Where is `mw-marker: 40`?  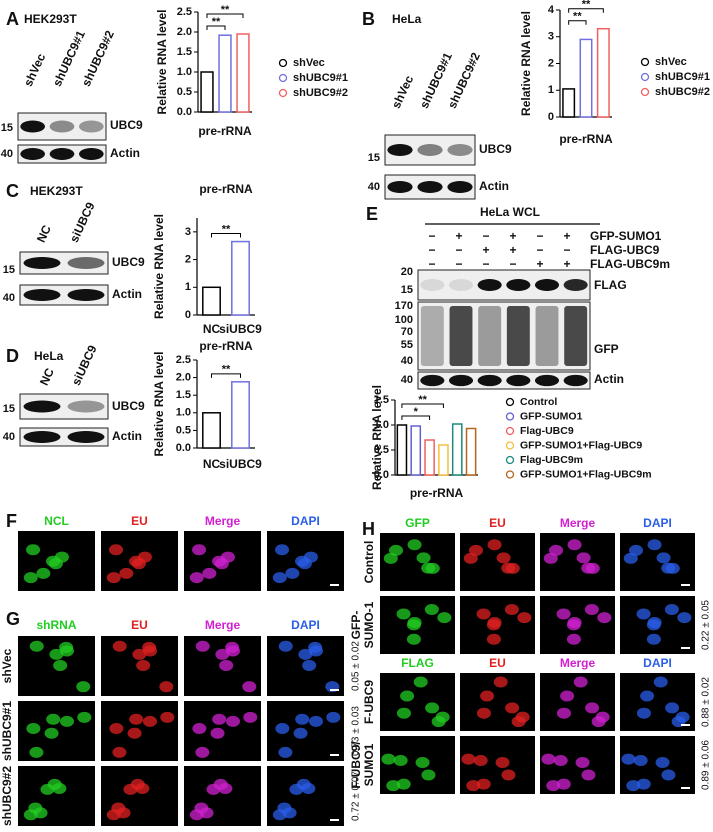
mw-marker: 40 is located at coordinates (407, 361).